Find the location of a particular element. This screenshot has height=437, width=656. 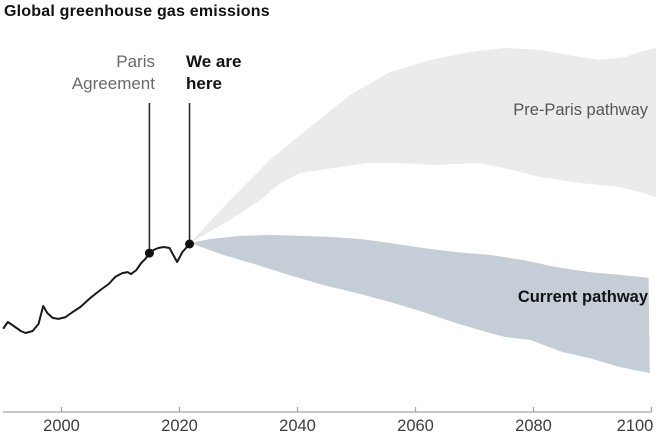

x-tick-label: 2100 is located at coordinates (635, 426).